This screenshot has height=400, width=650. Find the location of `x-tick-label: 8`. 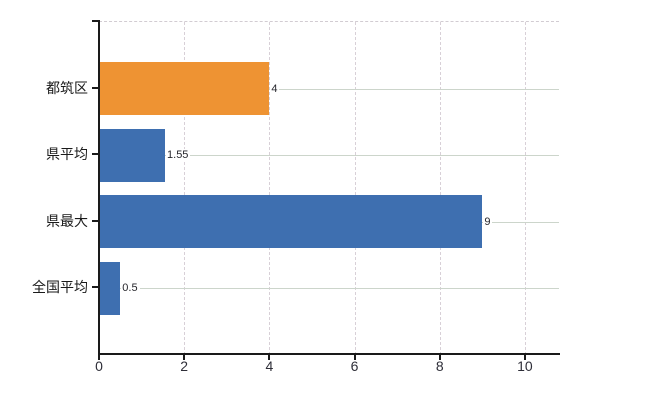

x-tick-label: 8 is located at coordinates (439, 366).